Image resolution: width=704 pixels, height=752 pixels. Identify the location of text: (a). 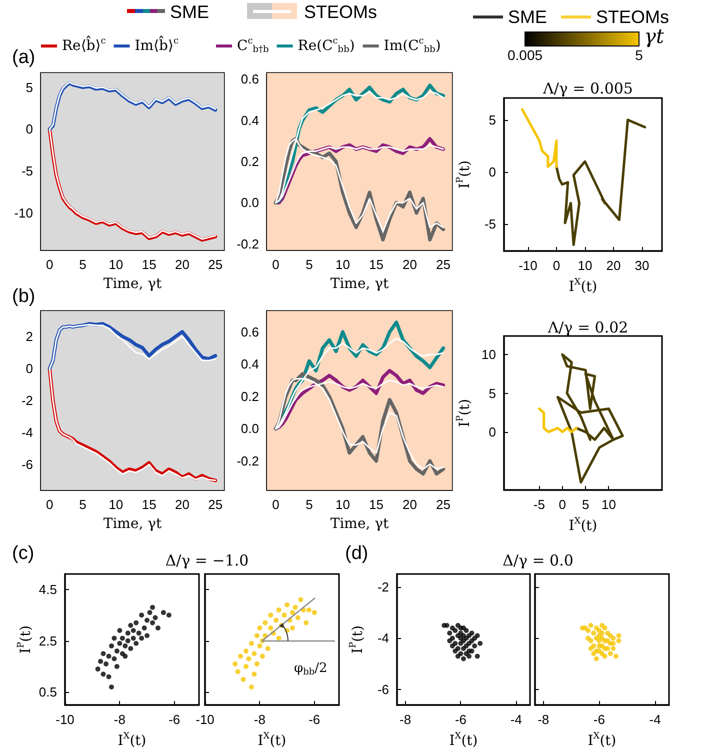
(24, 57).